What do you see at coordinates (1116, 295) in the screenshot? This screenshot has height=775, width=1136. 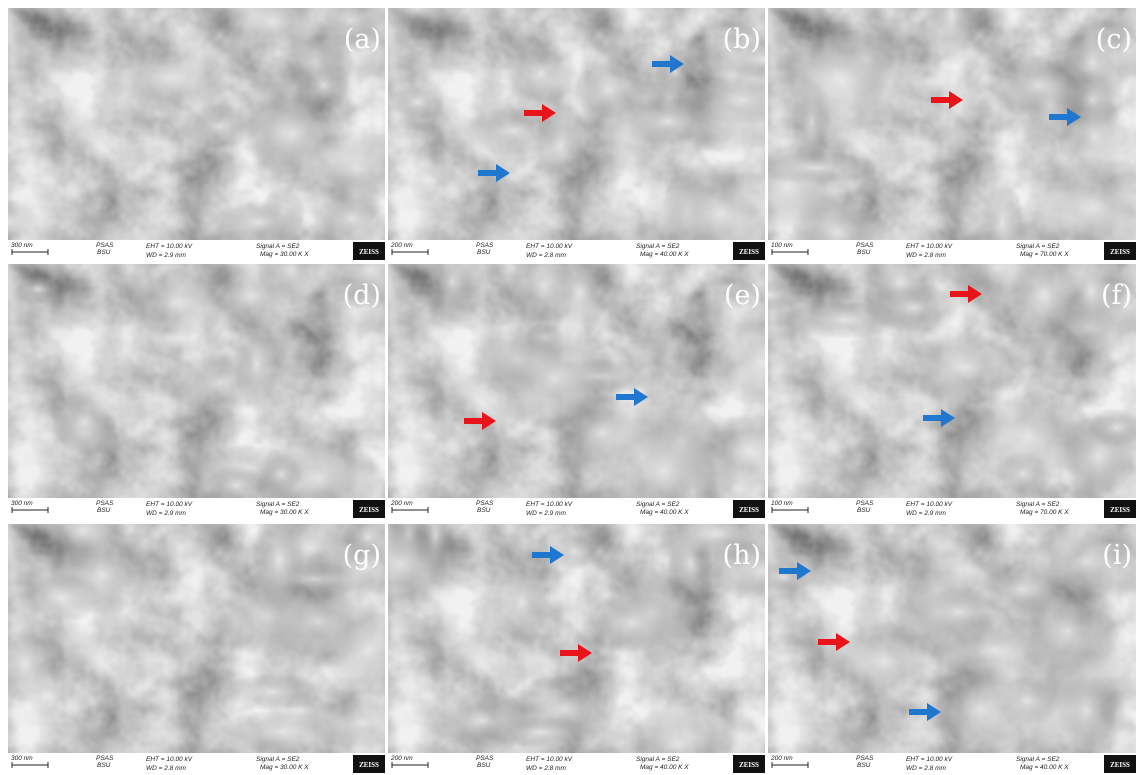 I see `panel-label: (f)` at bounding box center [1116, 295].